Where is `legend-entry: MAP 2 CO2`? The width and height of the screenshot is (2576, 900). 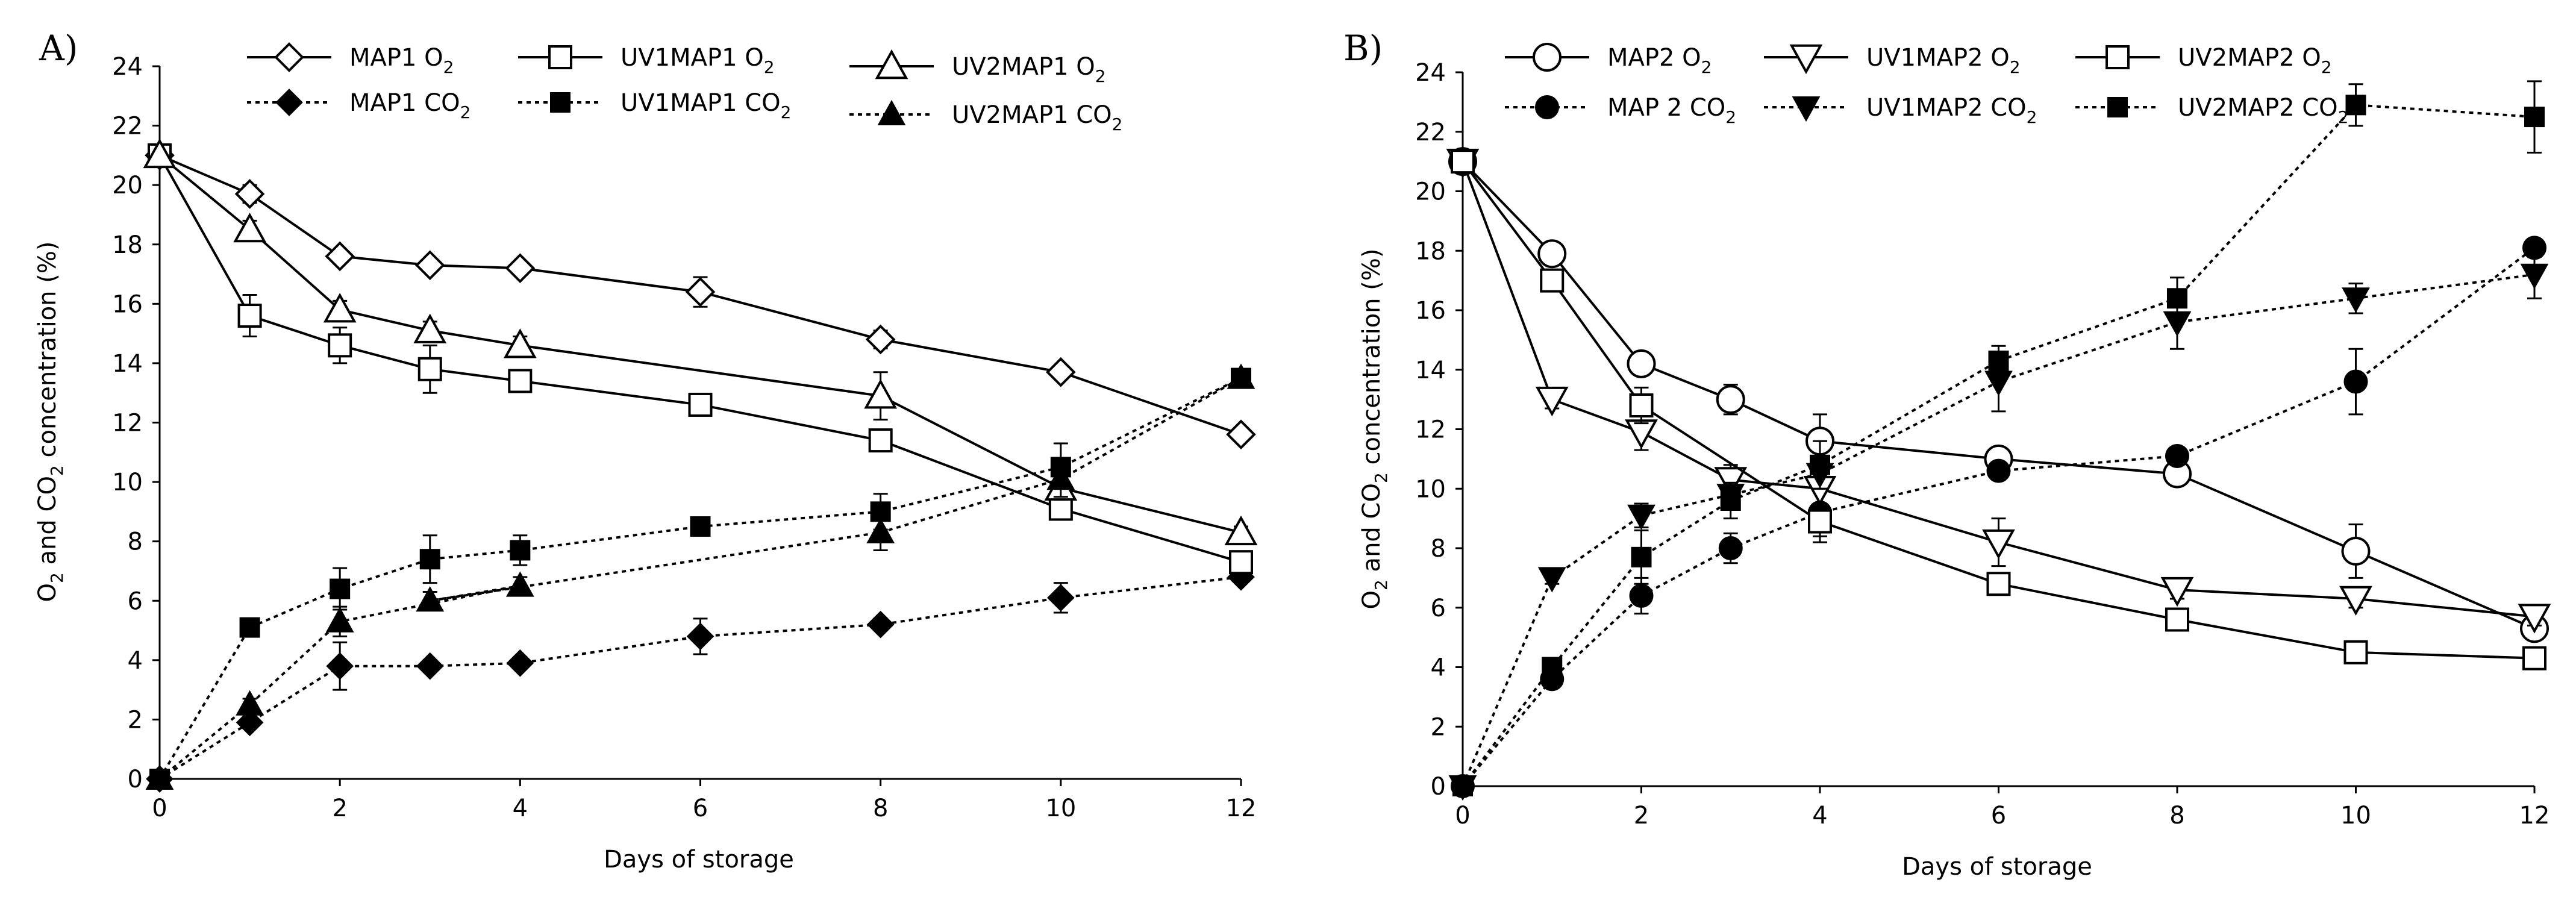 legend-entry: MAP 2 CO2 is located at coordinates (1621, 110).